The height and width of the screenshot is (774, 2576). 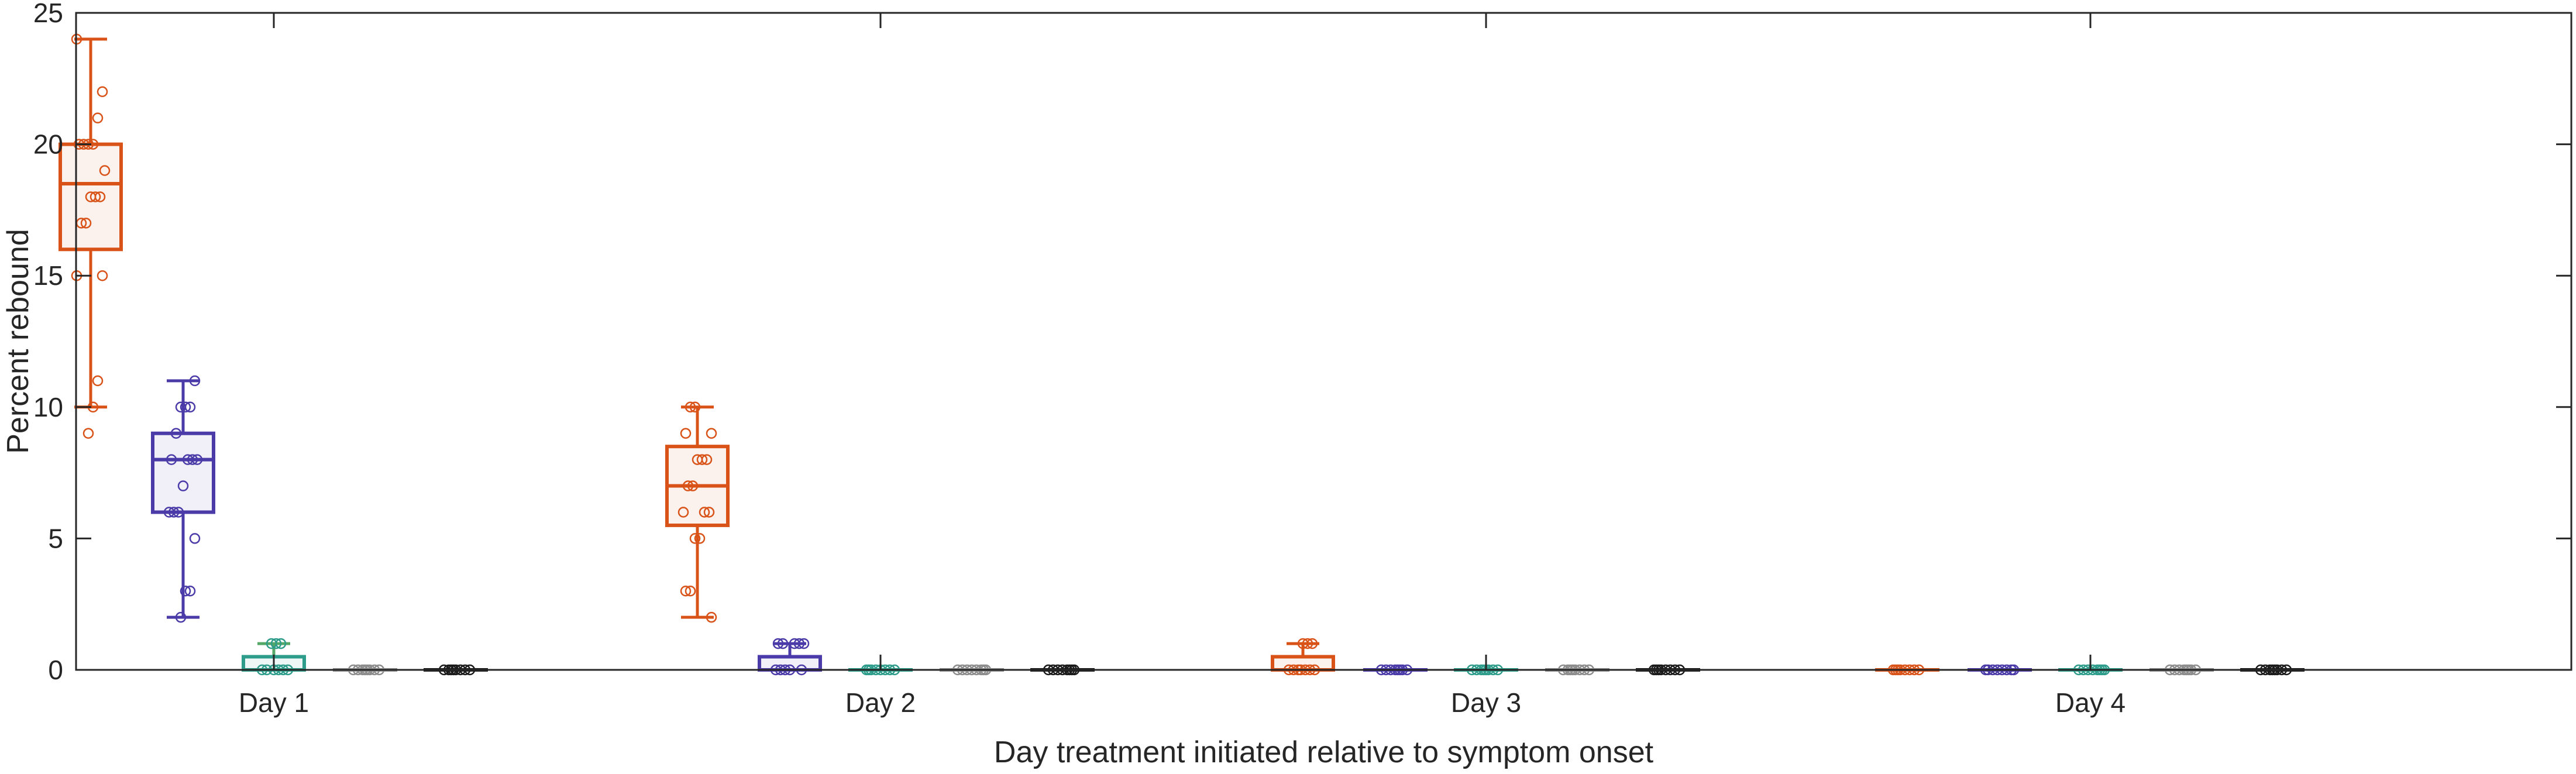 What do you see at coordinates (2091, 702) in the screenshot?
I see `x-tick-label: Day 4` at bounding box center [2091, 702].